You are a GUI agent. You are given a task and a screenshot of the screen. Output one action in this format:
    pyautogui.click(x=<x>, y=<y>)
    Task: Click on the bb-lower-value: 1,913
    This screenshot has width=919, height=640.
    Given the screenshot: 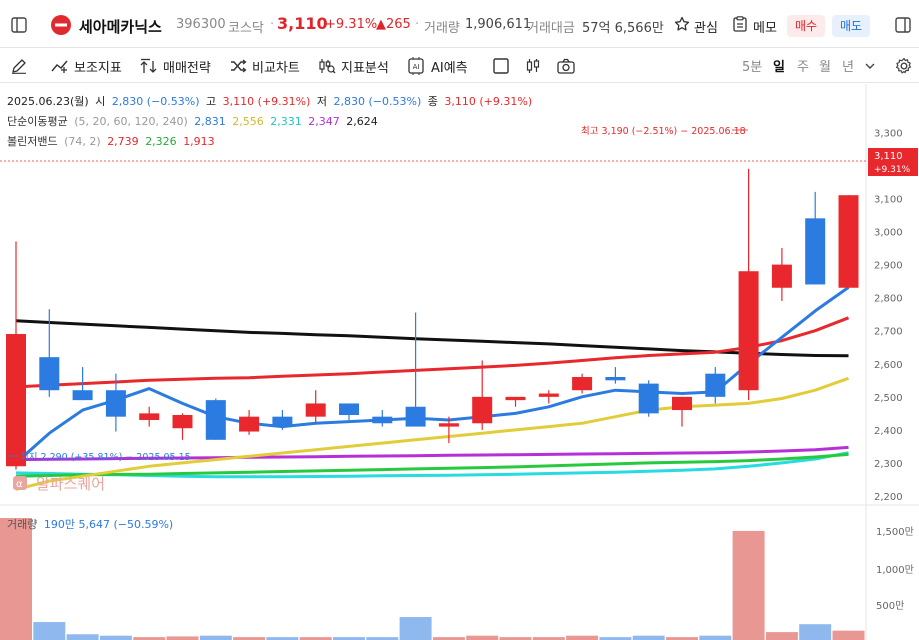 What is the action you would take?
    pyautogui.click(x=199, y=141)
    